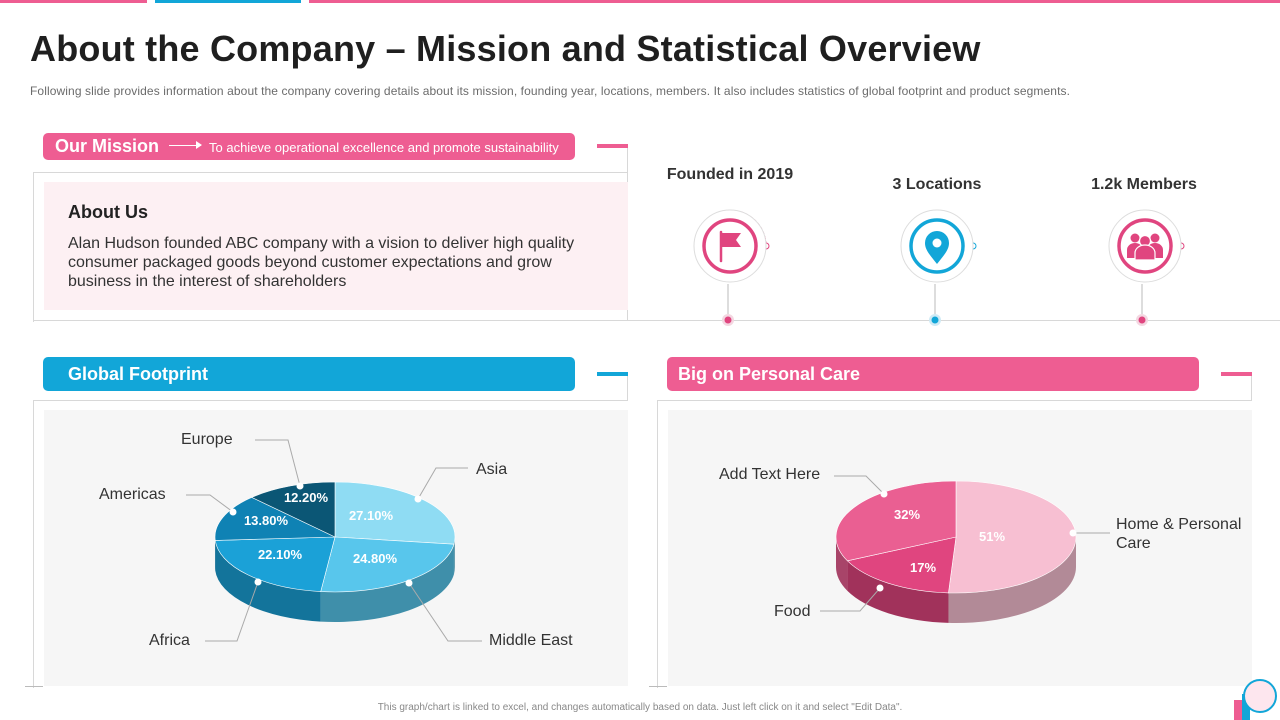 The height and width of the screenshot is (720, 1280). What do you see at coordinates (132, 494) in the screenshot?
I see `chart1-label-americas: Americas` at bounding box center [132, 494].